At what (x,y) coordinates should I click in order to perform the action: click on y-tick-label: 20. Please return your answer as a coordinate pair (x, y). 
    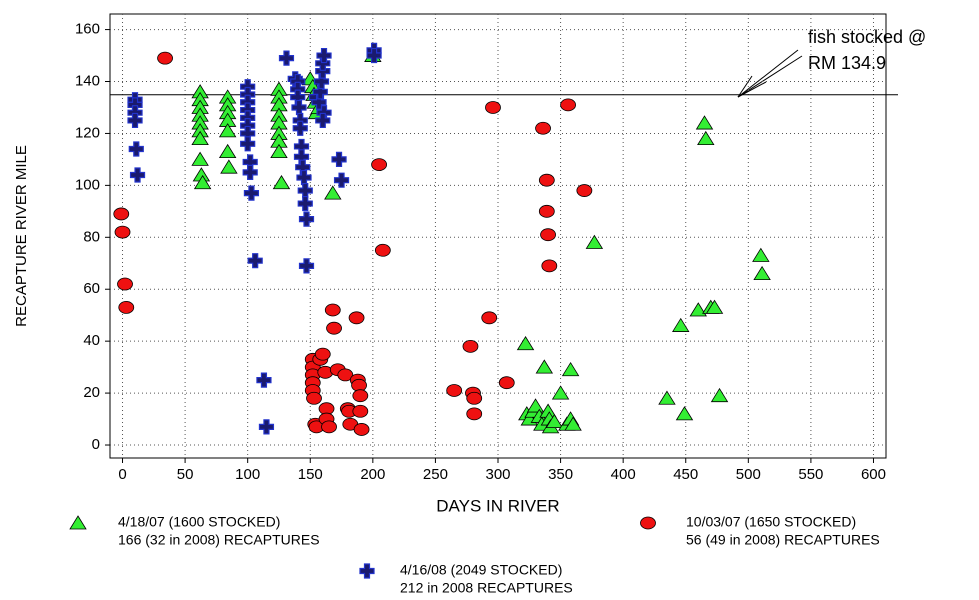
    Looking at the image, I should click on (91, 392).